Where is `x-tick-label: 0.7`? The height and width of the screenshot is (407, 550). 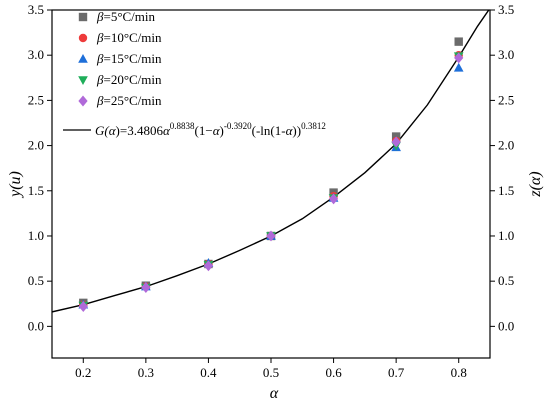 x-tick-label: 0.7 is located at coordinates (396, 372).